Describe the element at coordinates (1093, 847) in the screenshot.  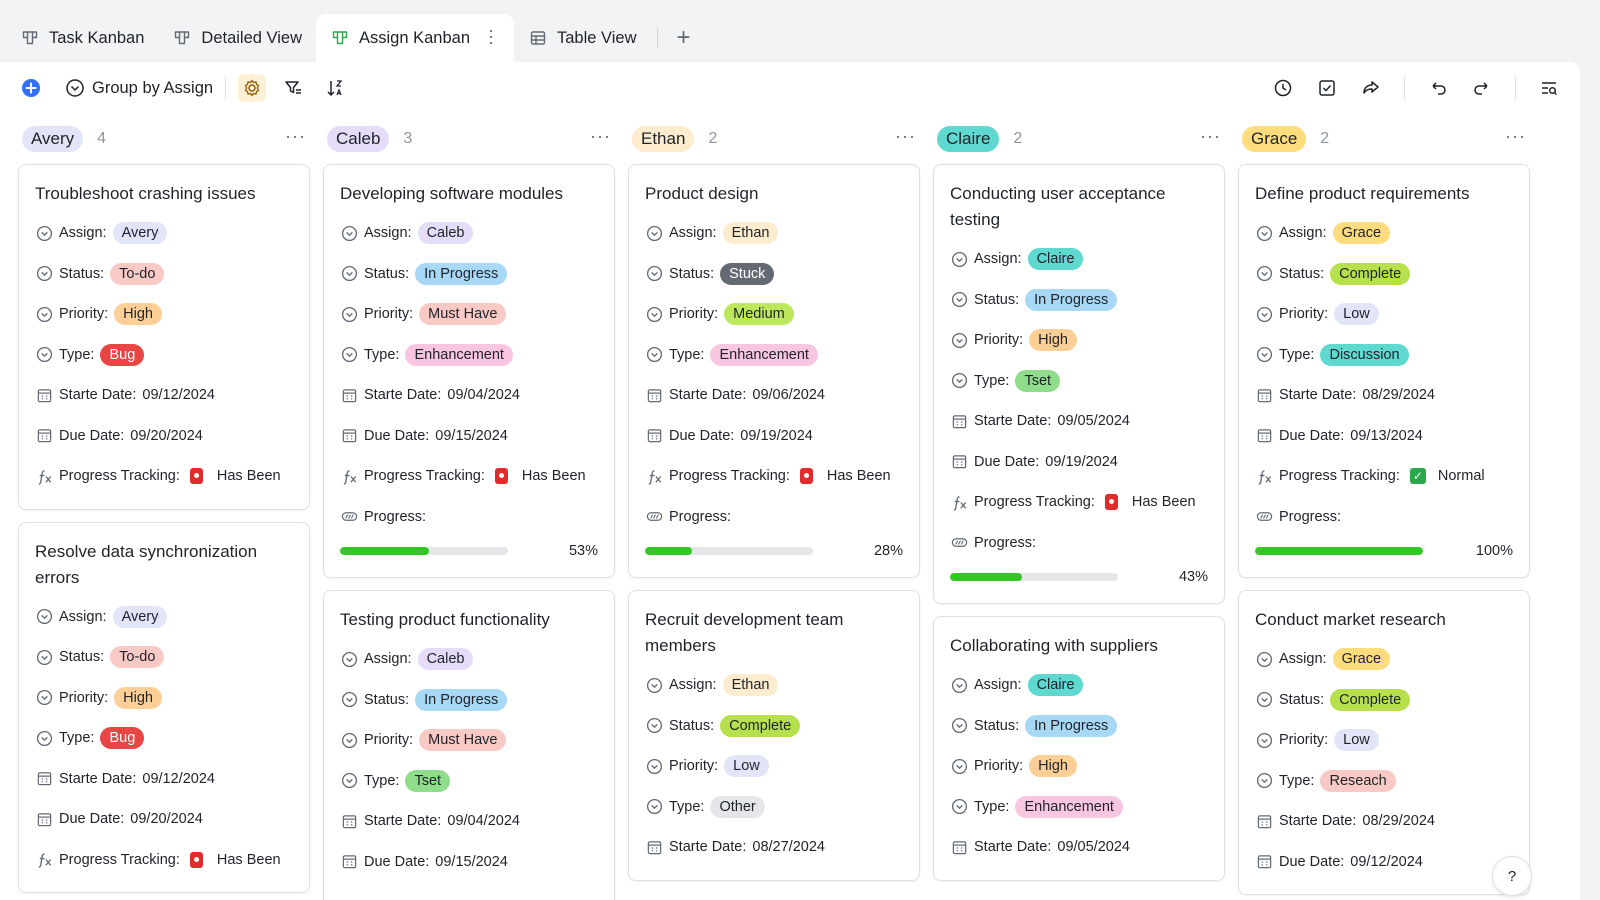
I see `start-value: 09/05/2024` at that location.